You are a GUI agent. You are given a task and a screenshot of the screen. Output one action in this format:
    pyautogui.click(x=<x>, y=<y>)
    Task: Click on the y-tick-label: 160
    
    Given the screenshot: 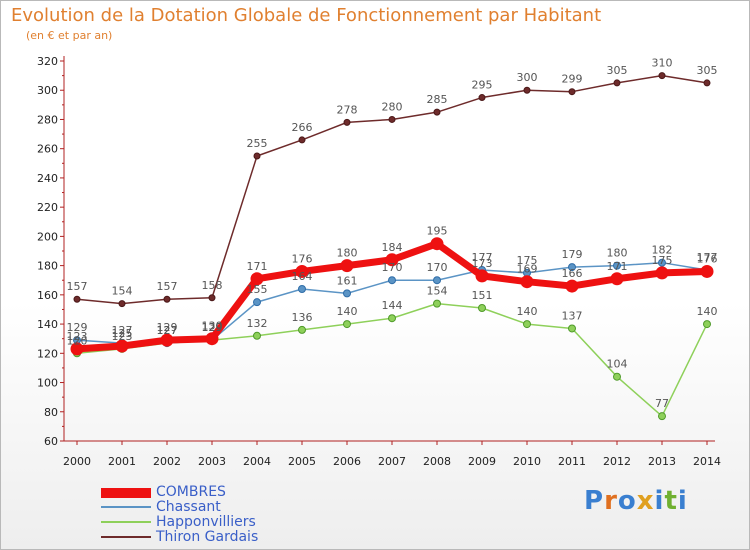 What is the action you would take?
    pyautogui.click(x=47, y=295)
    